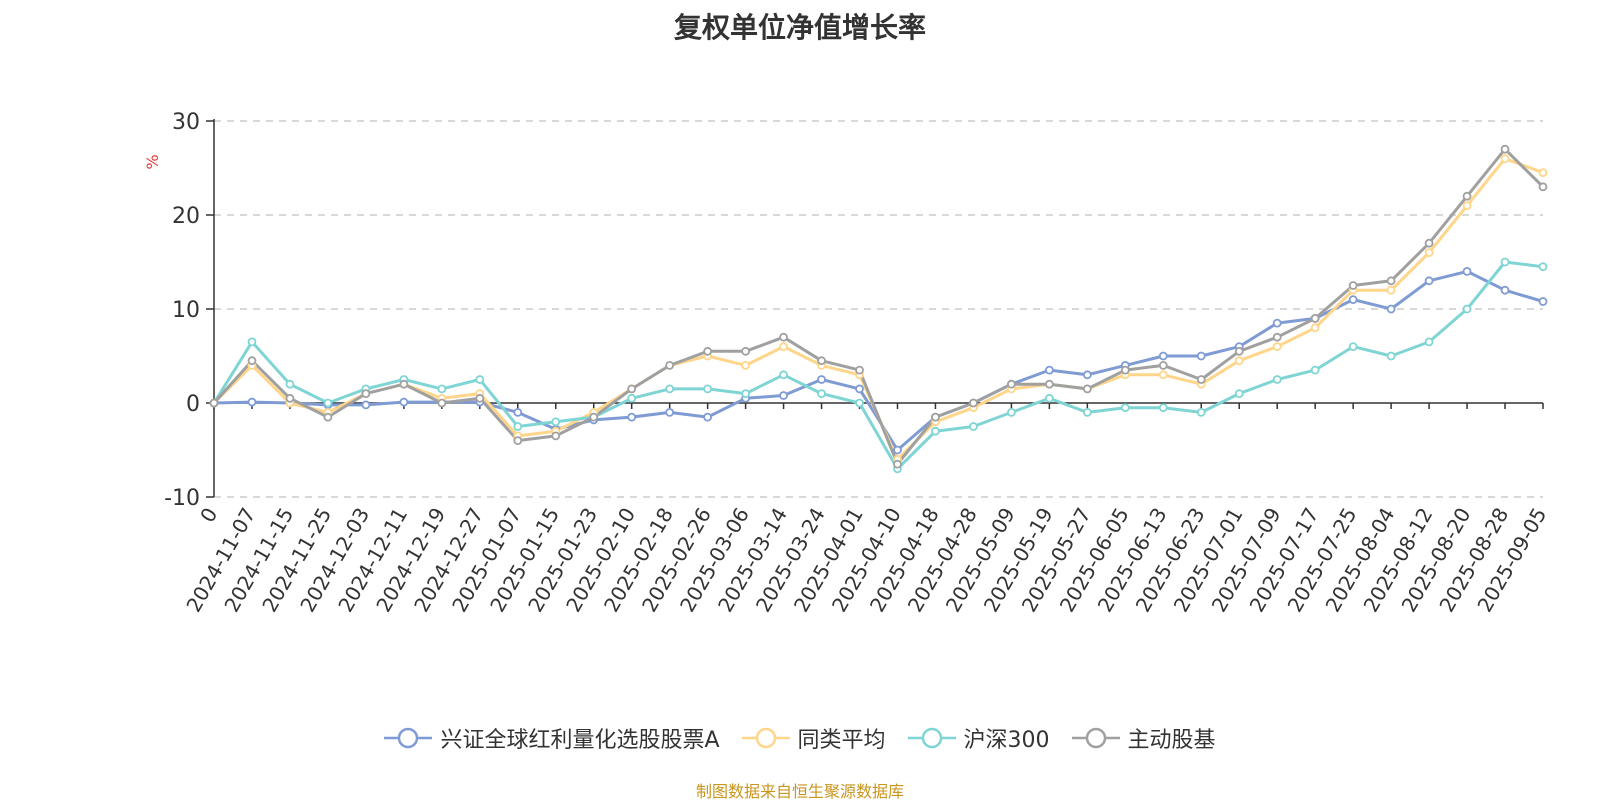  I want to click on legend-item-0: 兴证全球红利量化选股股票A, so click(552, 738).